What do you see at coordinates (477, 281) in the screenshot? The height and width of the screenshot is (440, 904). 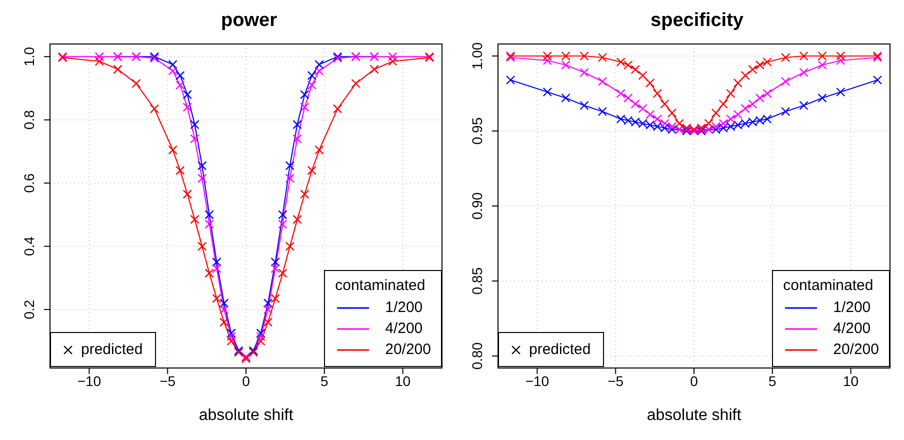 I see `y-tick-label: 0.85` at bounding box center [477, 281].